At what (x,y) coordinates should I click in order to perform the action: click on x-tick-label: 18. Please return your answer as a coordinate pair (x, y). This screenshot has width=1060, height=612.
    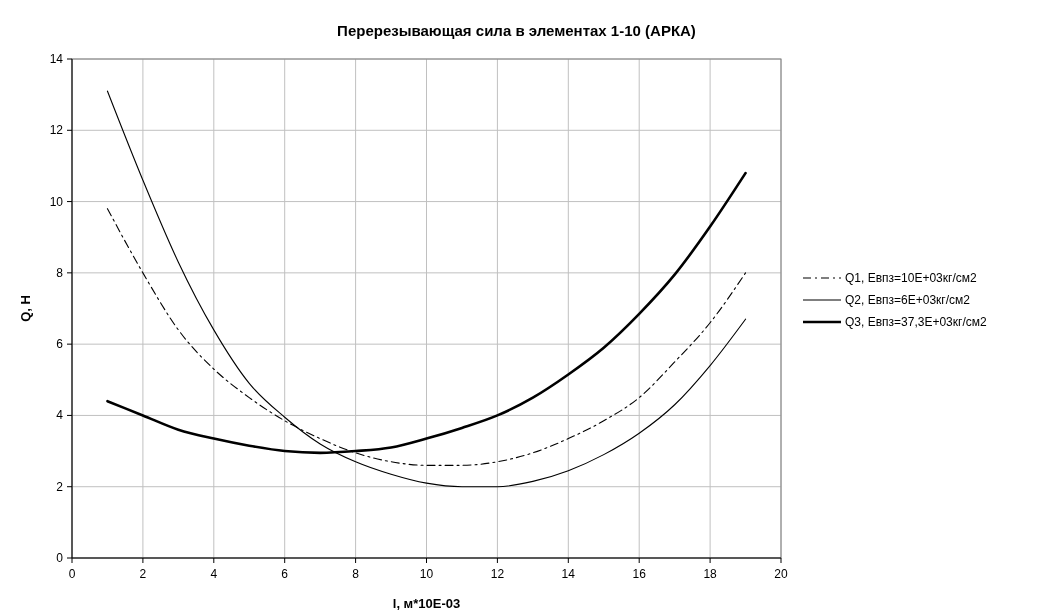
    Looking at the image, I should click on (710, 574).